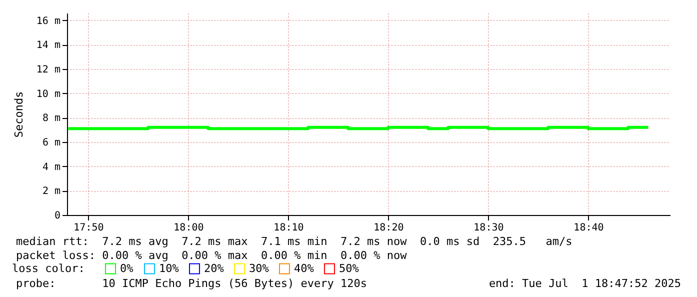  What do you see at coordinates (489, 228) in the screenshot?
I see `x-tick-label: 18:30` at bounding box center [489, 228].